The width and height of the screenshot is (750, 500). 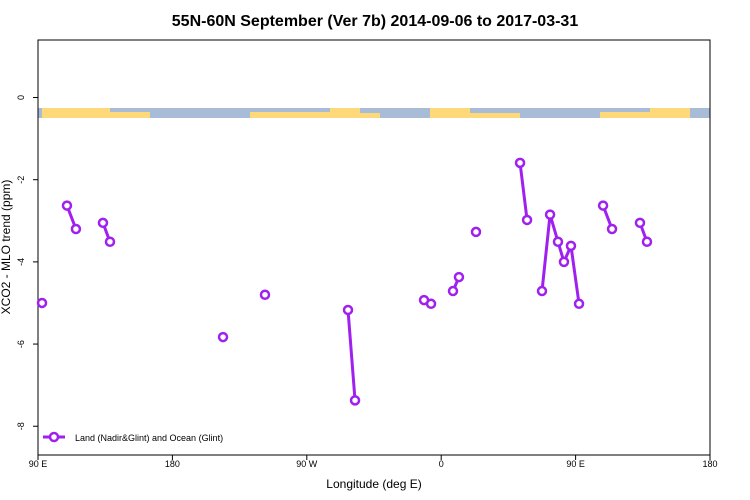 I want to click on legend-marker, so click(x=54, y=437).